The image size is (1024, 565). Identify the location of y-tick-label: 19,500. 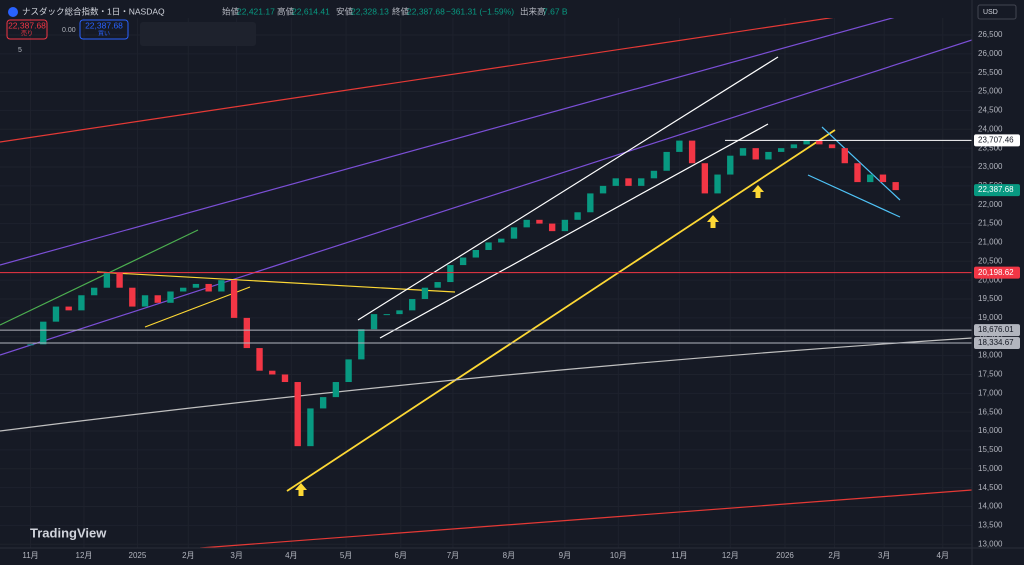
(990, 298).